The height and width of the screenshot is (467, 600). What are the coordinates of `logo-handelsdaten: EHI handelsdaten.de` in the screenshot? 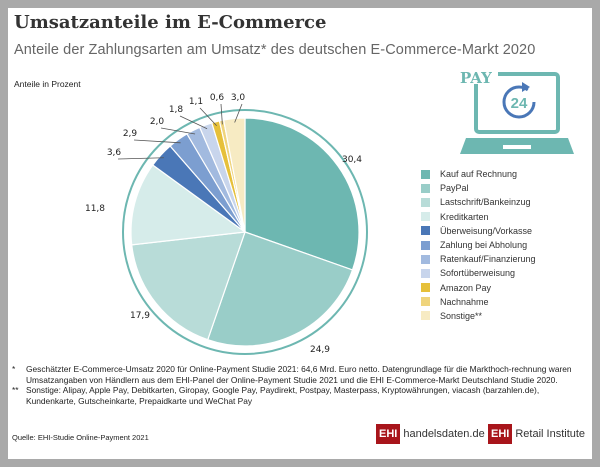 It's located at (430, 434).